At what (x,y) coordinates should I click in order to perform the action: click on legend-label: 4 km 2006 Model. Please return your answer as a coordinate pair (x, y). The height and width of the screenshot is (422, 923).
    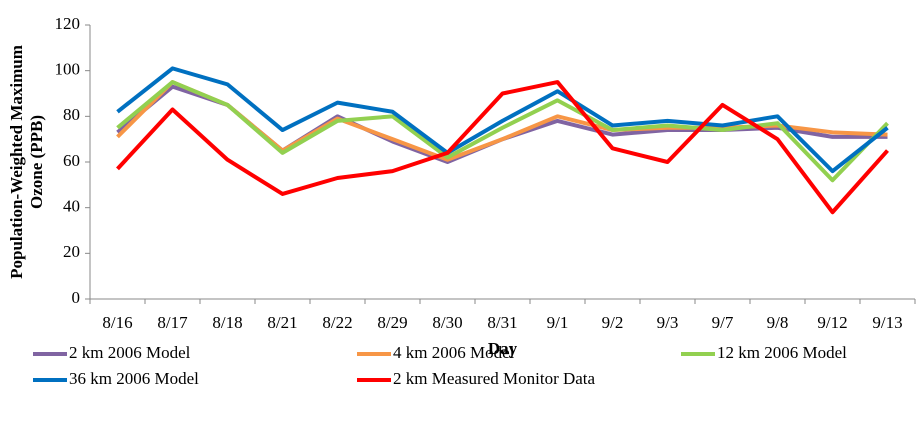
    Looking at the image, I should click on (454, 352).